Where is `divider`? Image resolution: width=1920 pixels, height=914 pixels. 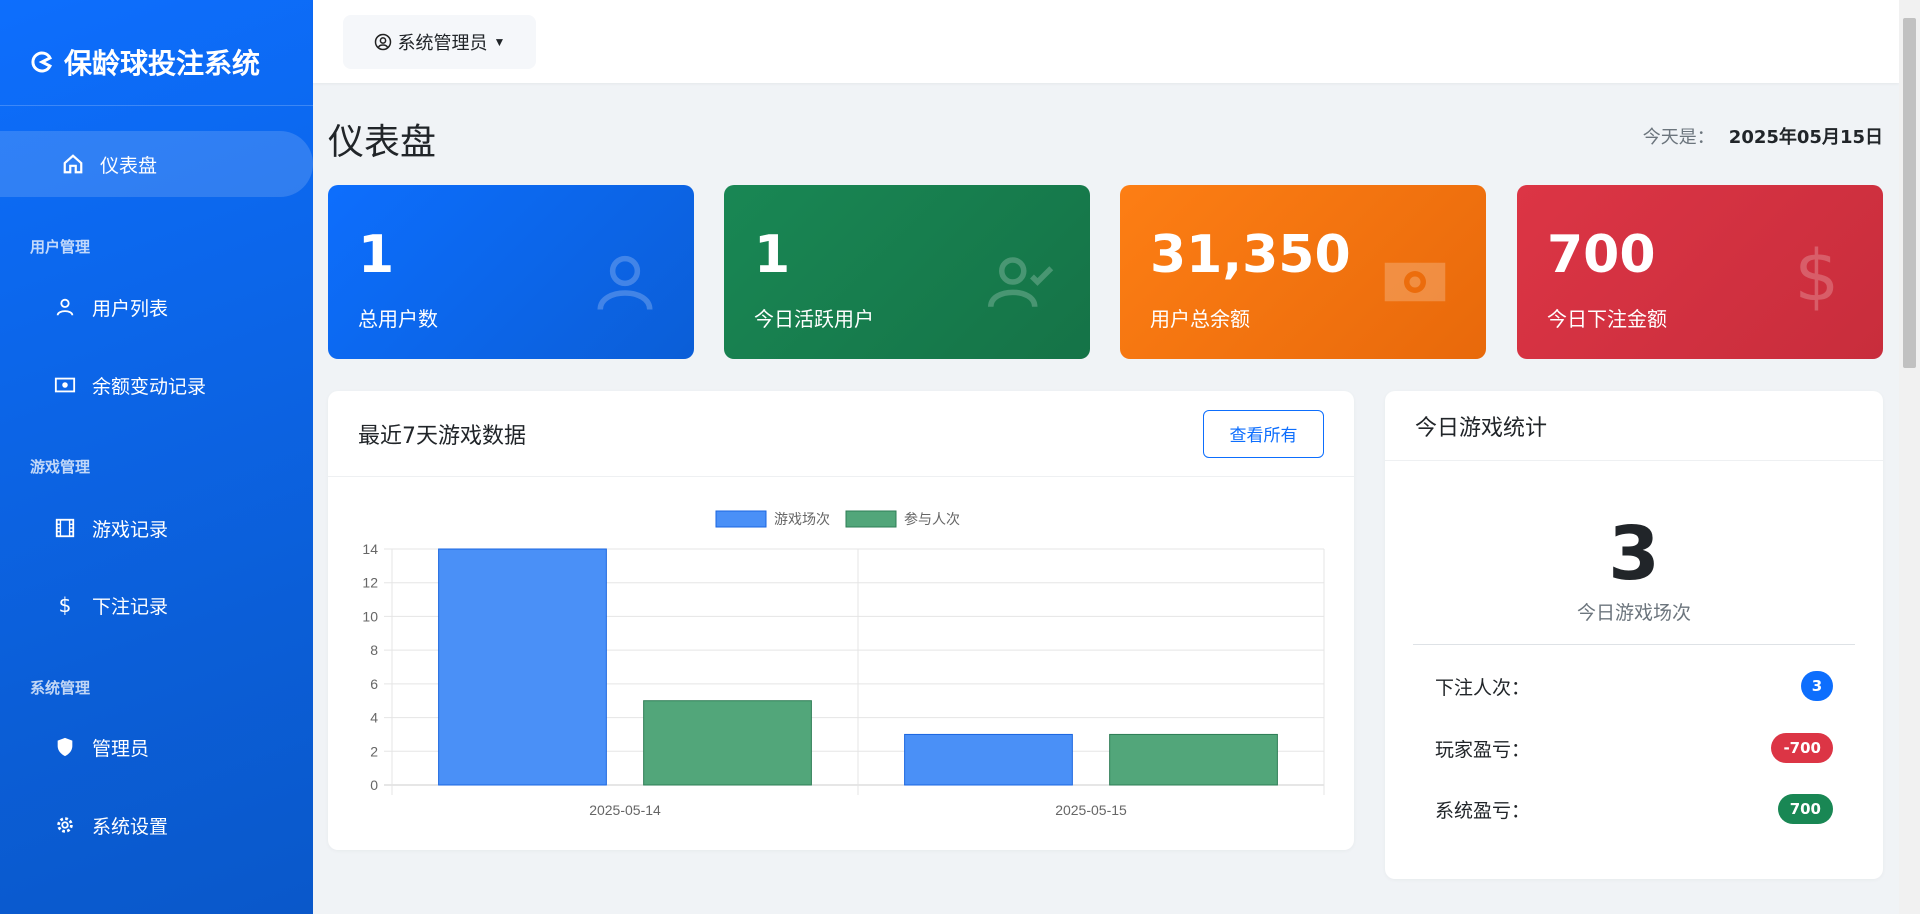
divider is located at coordinates (1634, 644).